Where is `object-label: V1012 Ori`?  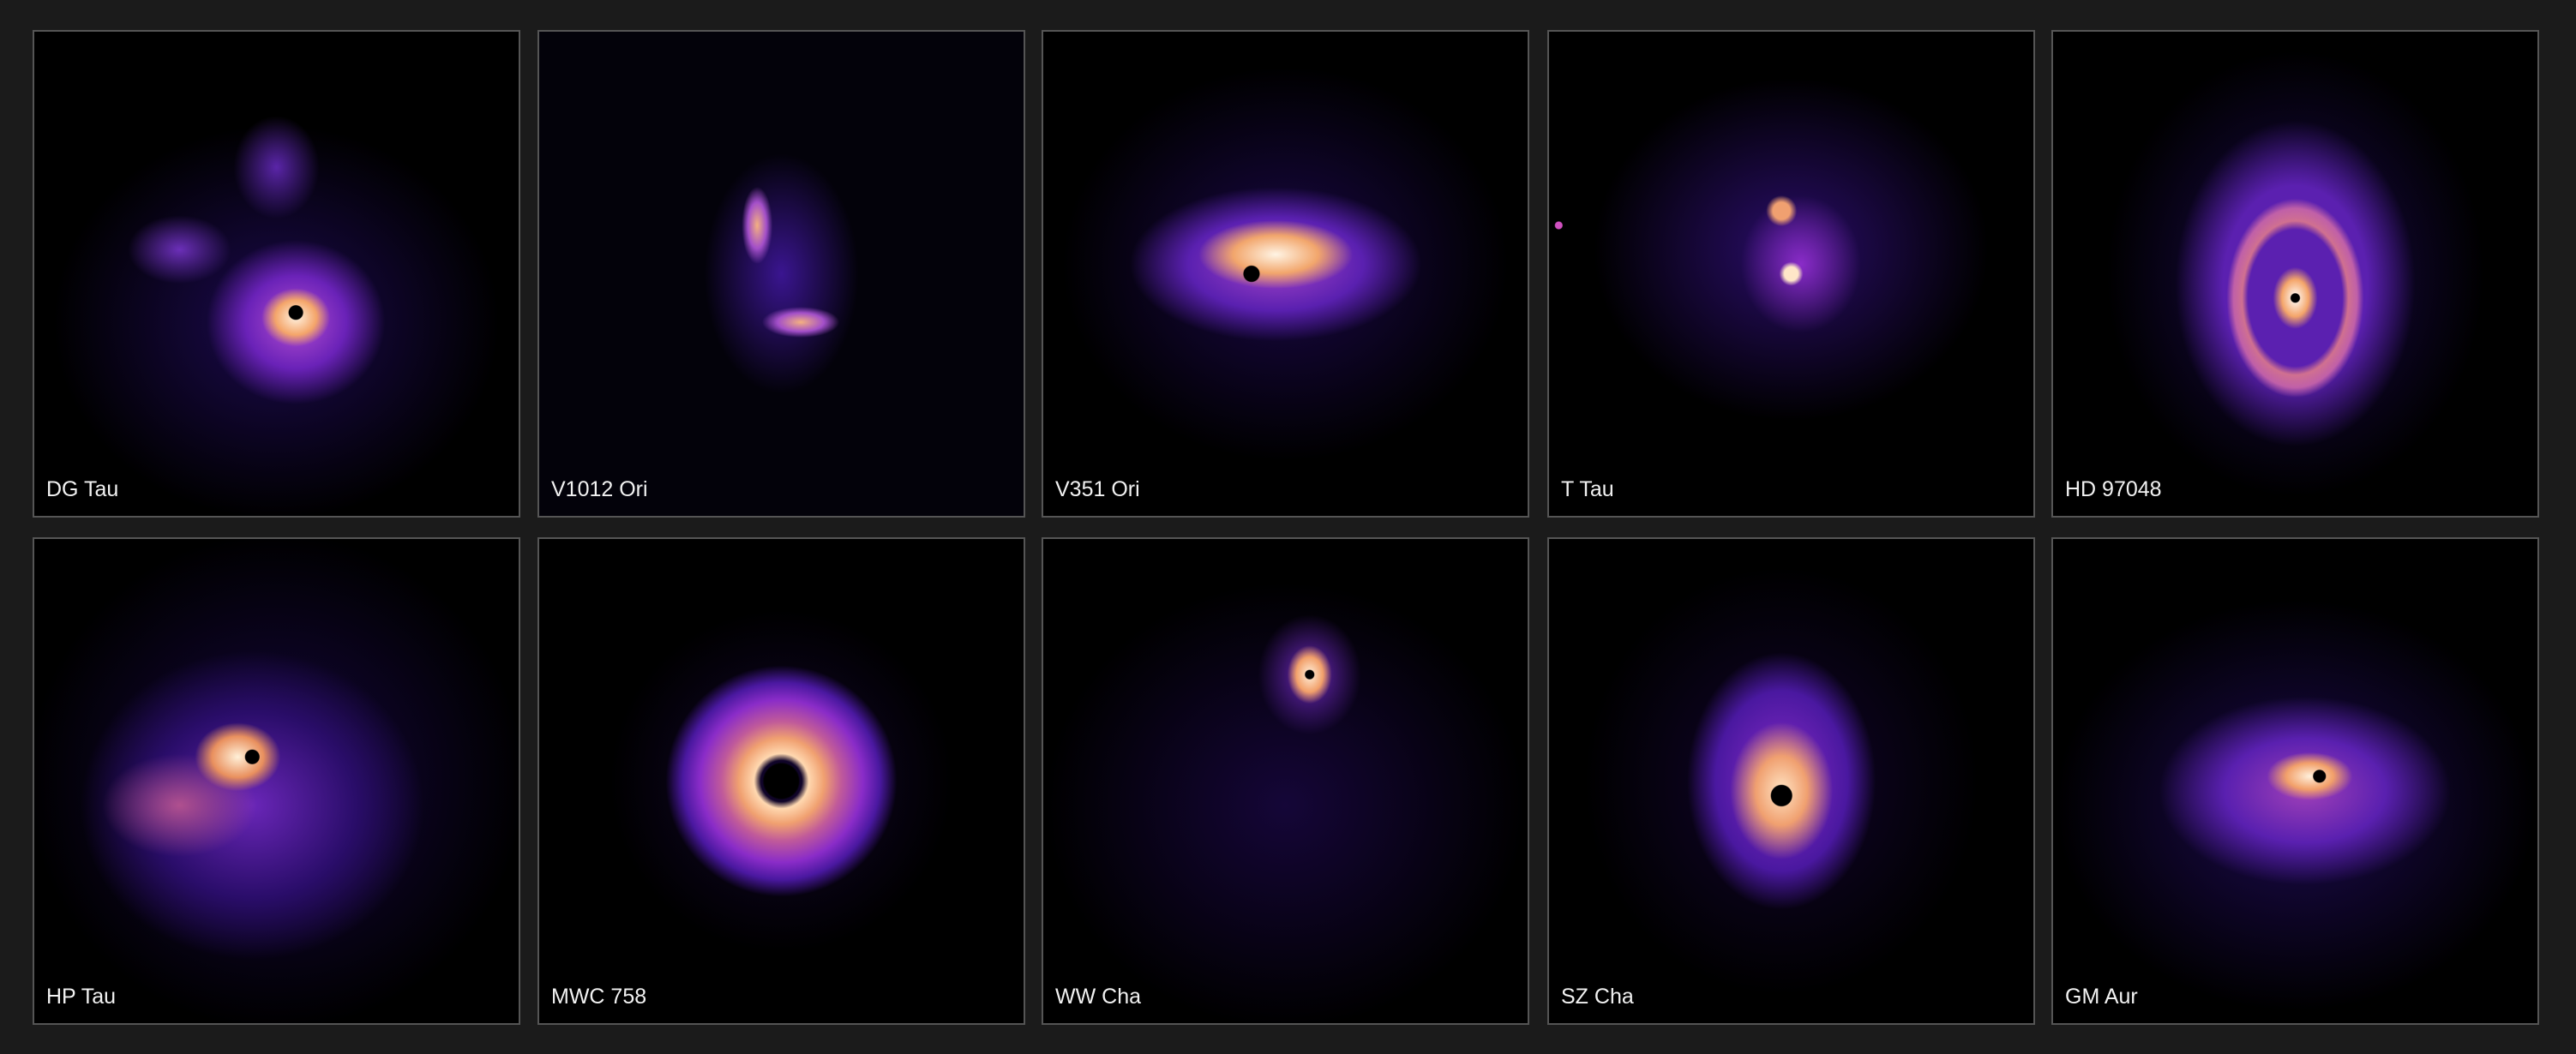 object-label: V1012 Ori is located at coordinates (599, 489).